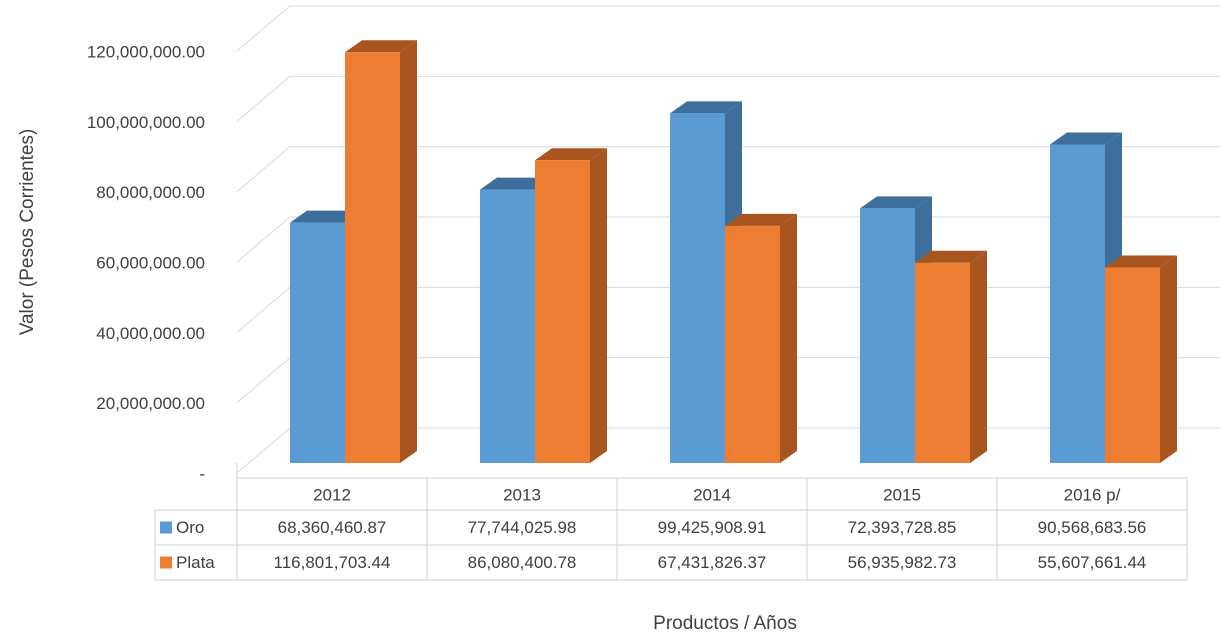  What do you see at coordinates (150, 333) in the screenshot?
I see `y-tick-label: 40,000,000.00` at bounding box center [150, 333].